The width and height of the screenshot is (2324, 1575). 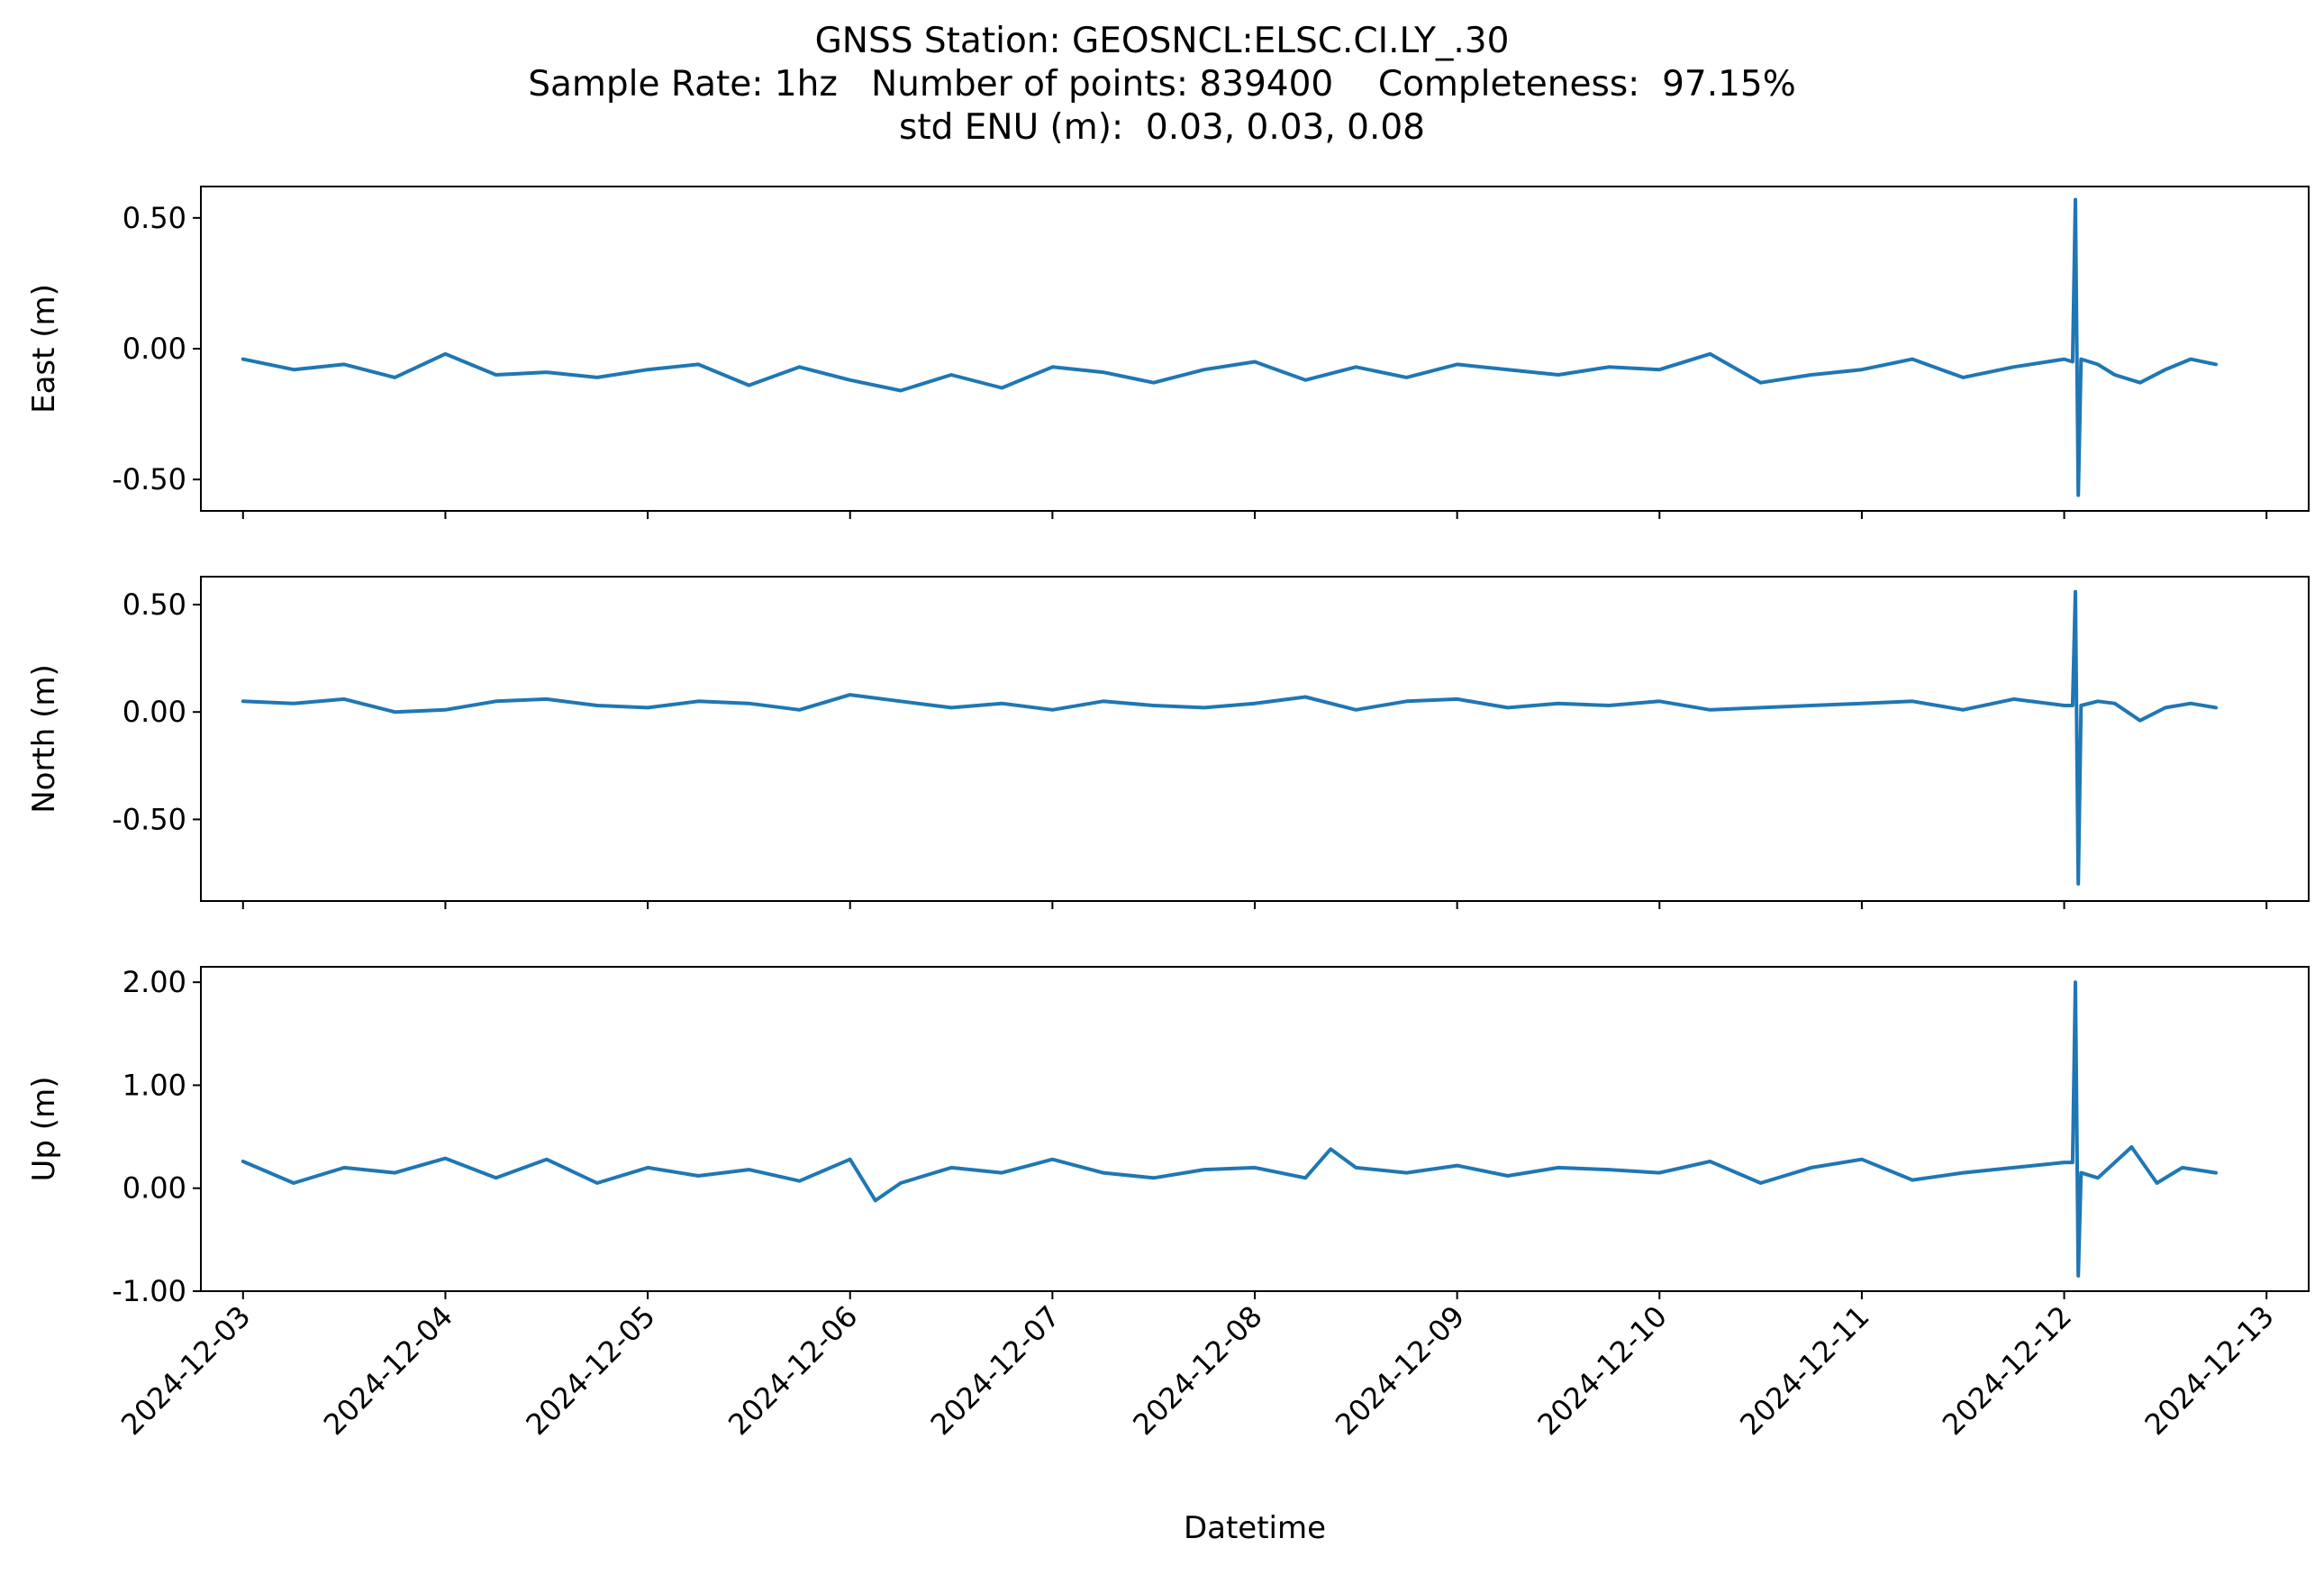 I want to click on east-ytick-label: 0.00, so click(x=155, y=349).